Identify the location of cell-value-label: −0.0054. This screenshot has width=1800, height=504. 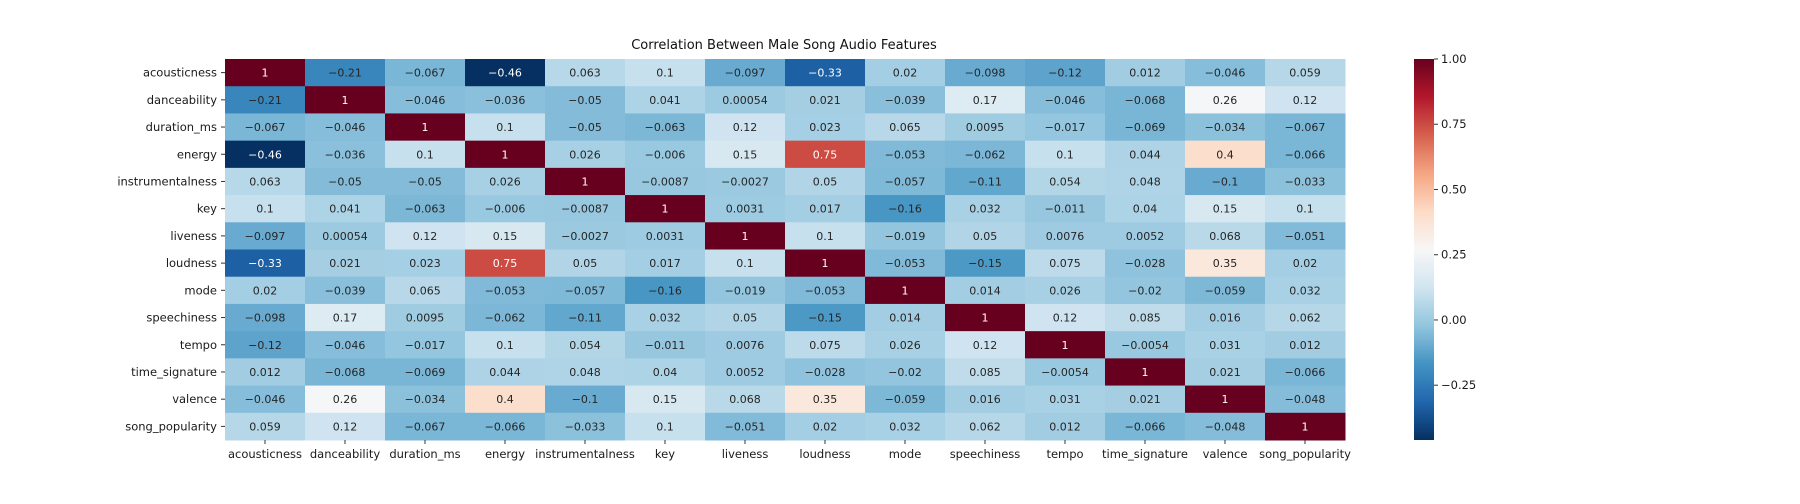
(1065, 372).